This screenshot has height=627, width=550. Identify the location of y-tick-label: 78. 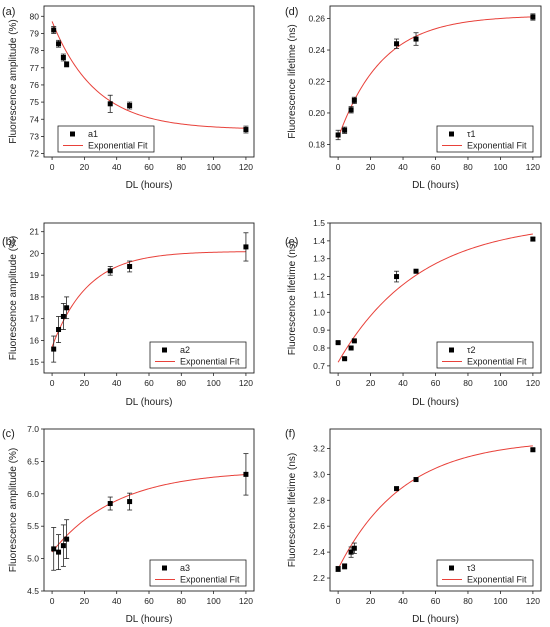
(35, 51).